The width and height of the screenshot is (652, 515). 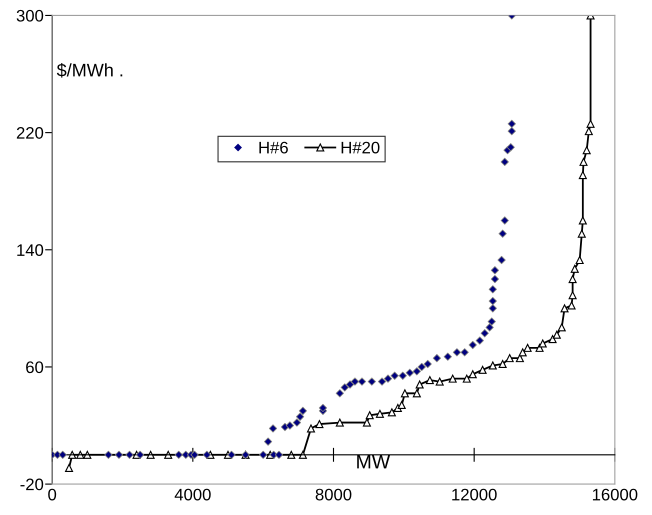 I want to click on y-tick-label: 60, so click(x=35, y=367).